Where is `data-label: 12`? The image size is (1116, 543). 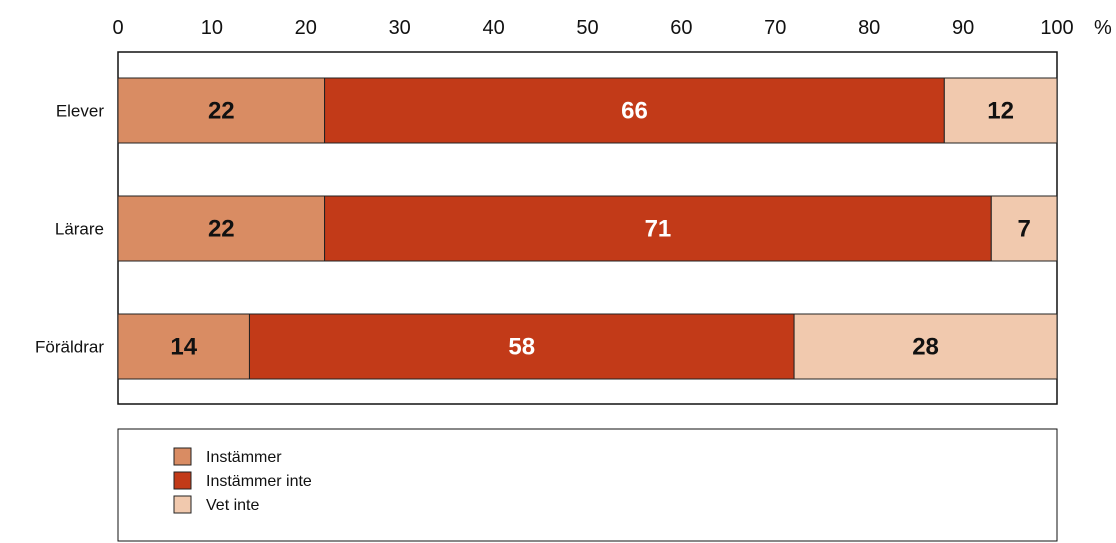 data-label: 12 is located at coordinates (1000, 111).